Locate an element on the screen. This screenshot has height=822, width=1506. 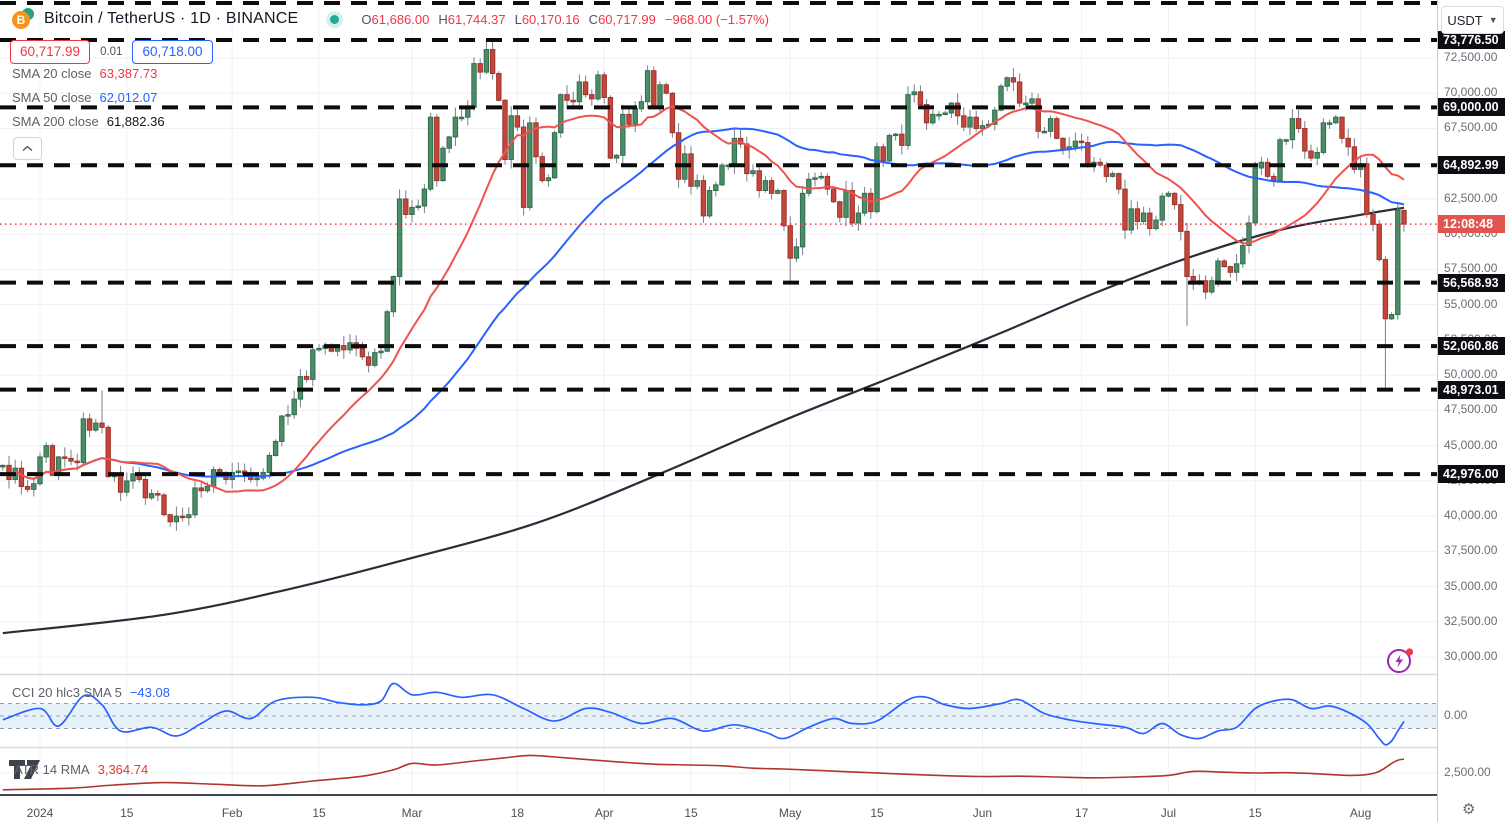
price-tick-label: 30,000.00 is located at coordinates (1471, 656).